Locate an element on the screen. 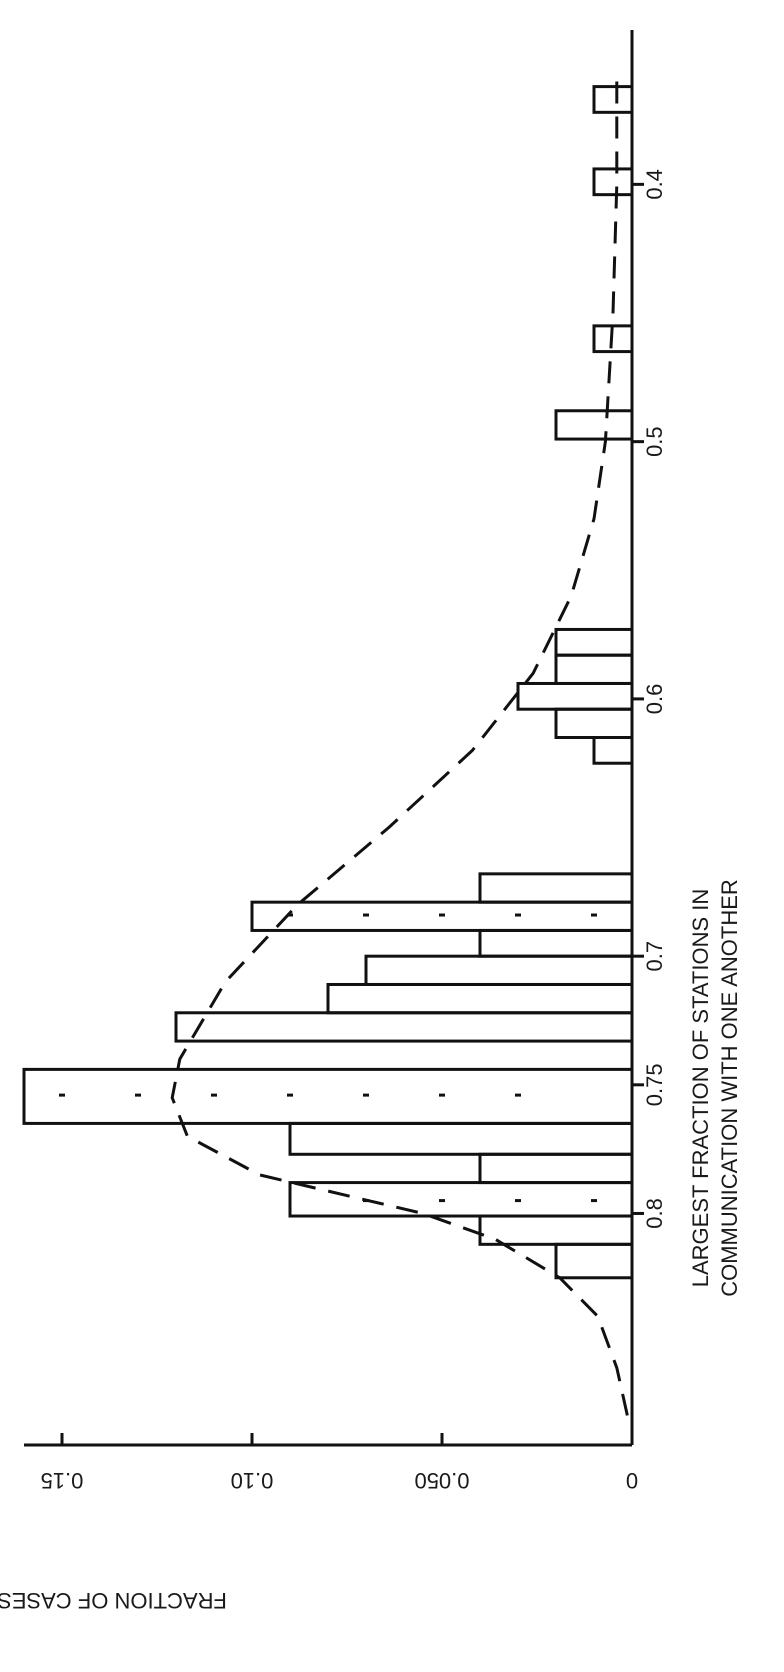 The width and height of the screenshot is (784, 1672). y-tick-label: 0.10 is located at coordinates (252, 1480).